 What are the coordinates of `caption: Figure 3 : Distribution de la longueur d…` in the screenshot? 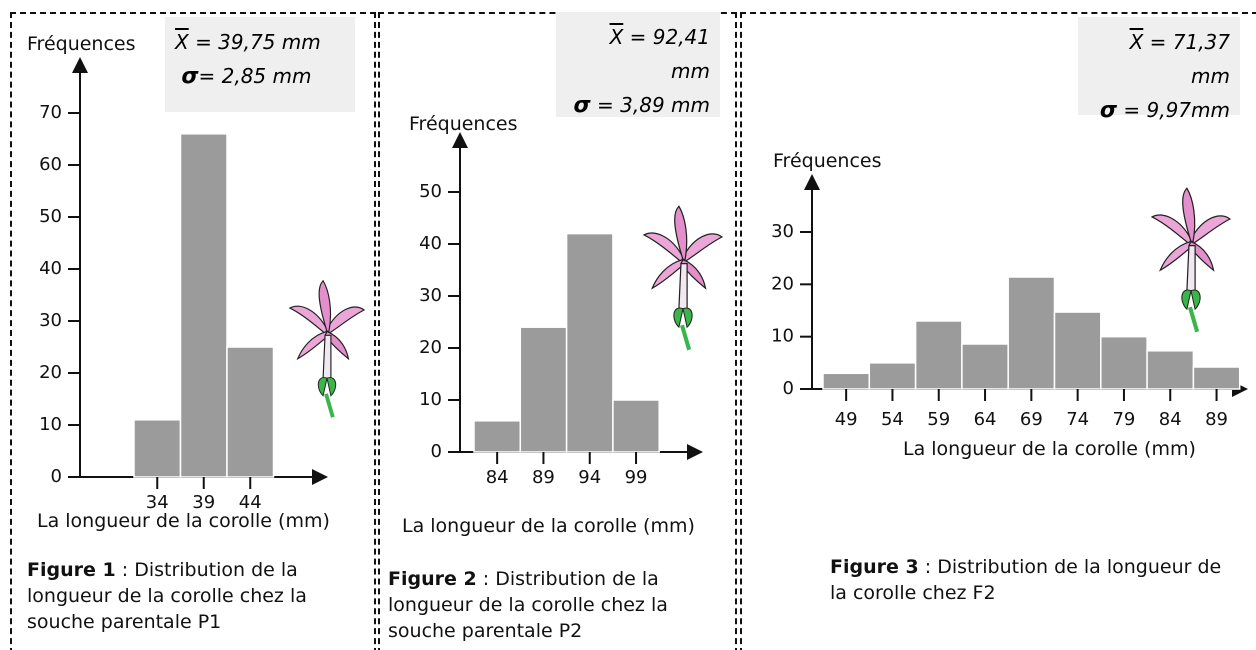 It's located at (1030, 580).